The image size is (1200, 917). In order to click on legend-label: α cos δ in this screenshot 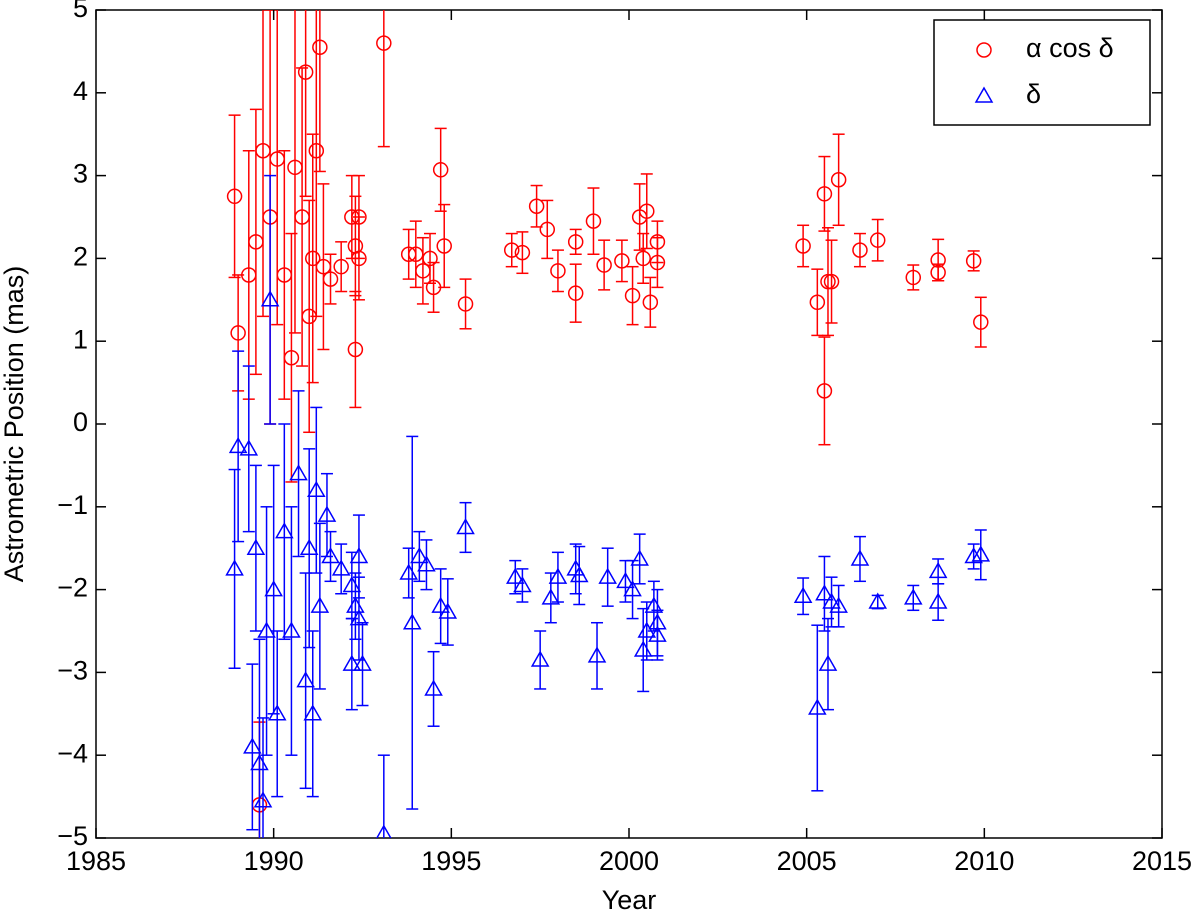, I will do `click(1070, 48)`.